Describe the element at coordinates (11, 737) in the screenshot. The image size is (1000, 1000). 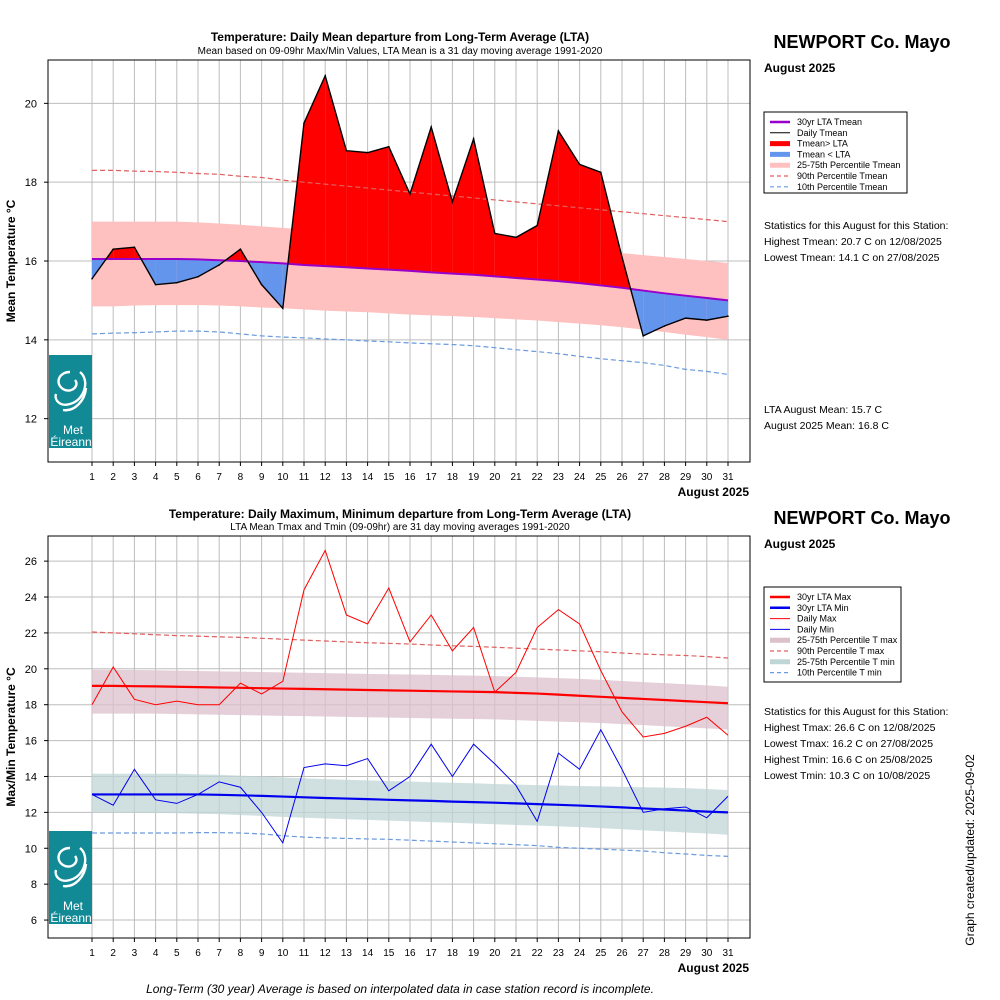
I see `bottom-y-axis-label: Max/Min Temperature °C` at that location.